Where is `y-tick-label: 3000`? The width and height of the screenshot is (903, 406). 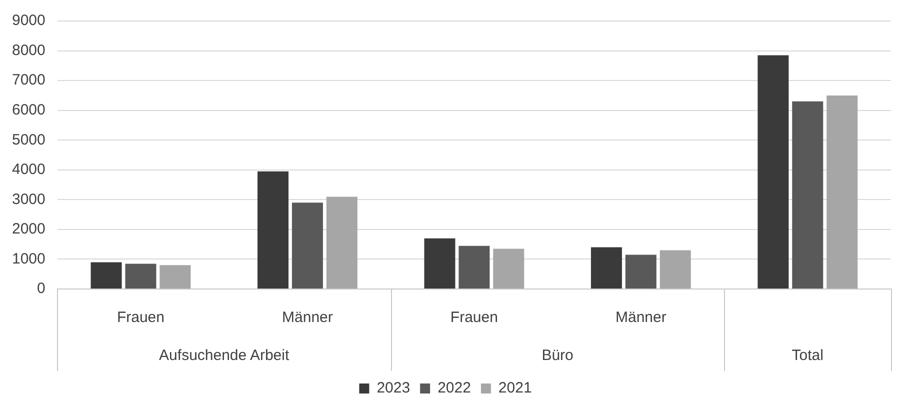 y-tick-label: 3000 is located at coordinates (29, 199).